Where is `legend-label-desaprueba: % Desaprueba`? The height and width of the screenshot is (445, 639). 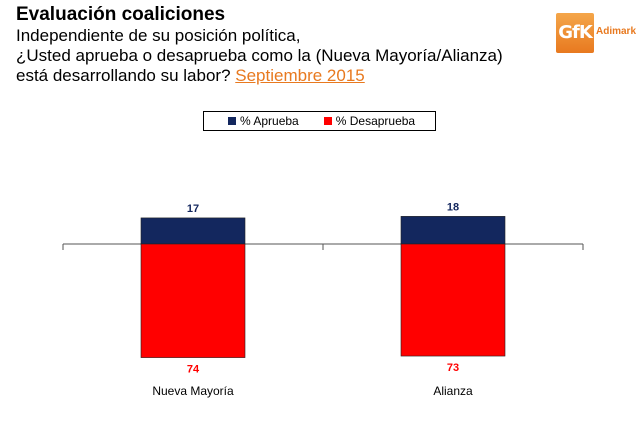 legend-label-desaprueba: % Desaprueba is located at coordinates (375, 121).